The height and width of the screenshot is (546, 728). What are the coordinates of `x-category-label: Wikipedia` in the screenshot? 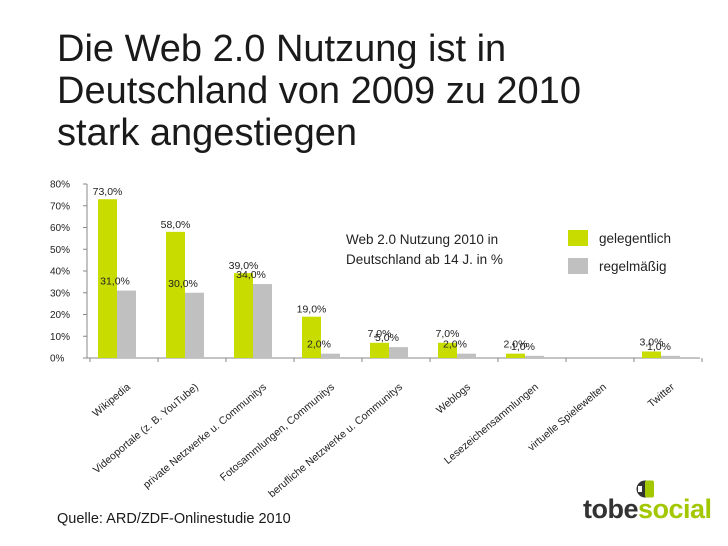 It's located at (111, 400).